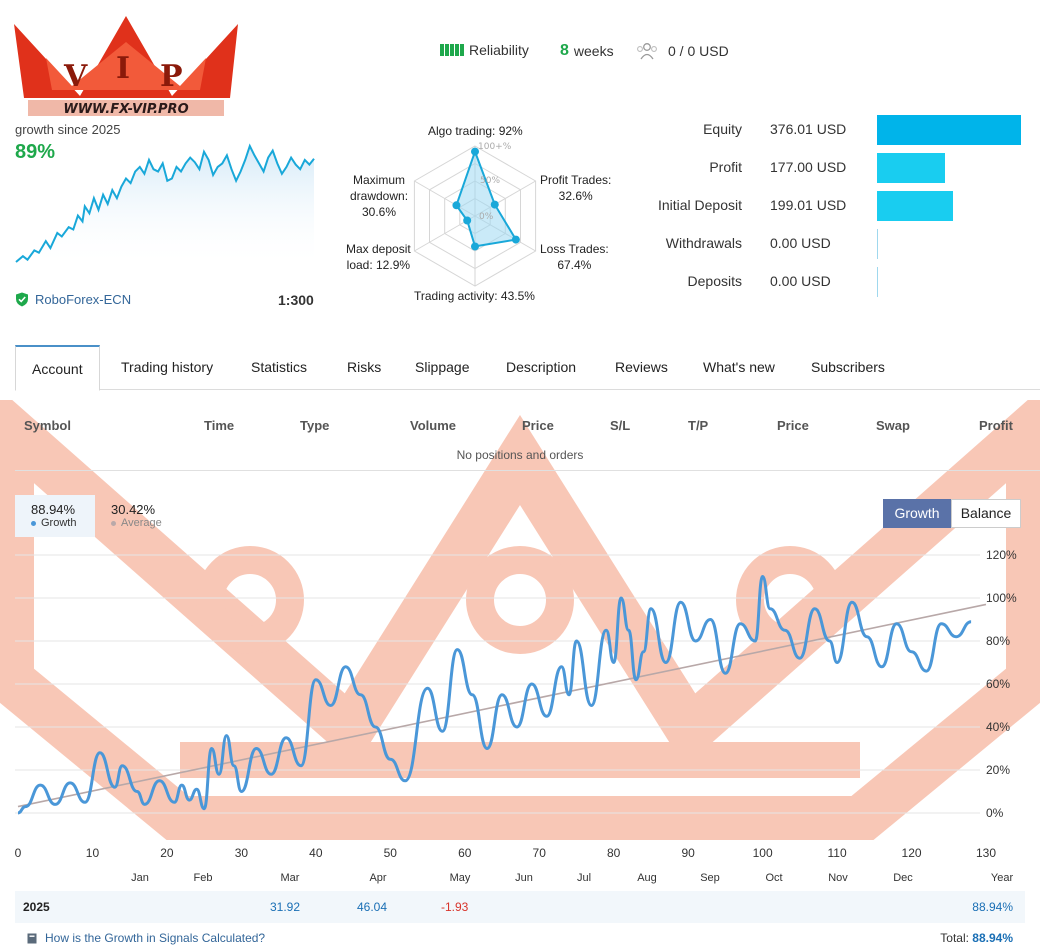 The width and height of the screenshot is (1040, 947). What do you see at coordinates (541, 367) in the screenshot?
I see `tab-description: Description` at bounding box center [541, 367].